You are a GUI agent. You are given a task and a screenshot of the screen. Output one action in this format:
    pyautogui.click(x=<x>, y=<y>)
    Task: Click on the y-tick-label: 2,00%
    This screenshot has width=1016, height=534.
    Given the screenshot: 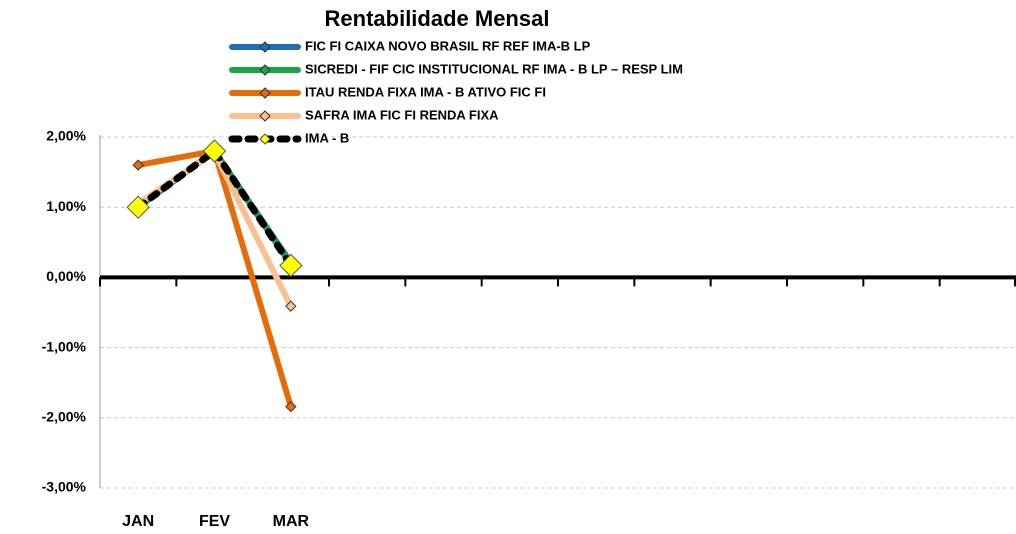 What is the action you would take?
    pyautogui.click(x=66, y=136)
    